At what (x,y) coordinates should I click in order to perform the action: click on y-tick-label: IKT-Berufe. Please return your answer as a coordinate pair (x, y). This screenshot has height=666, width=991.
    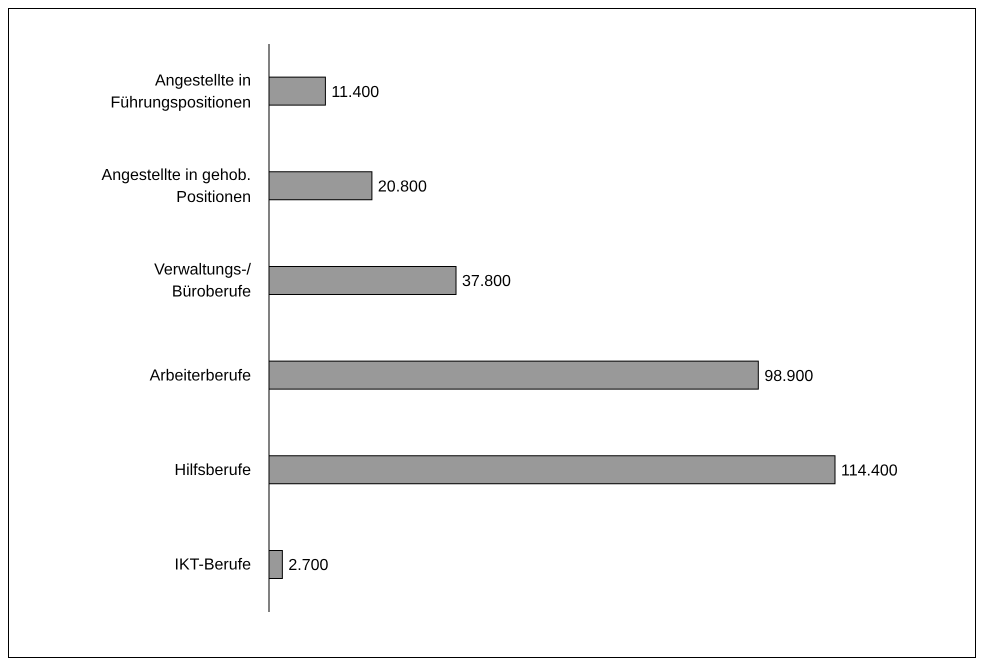
    Looking at the image, I should click on (213, 565).